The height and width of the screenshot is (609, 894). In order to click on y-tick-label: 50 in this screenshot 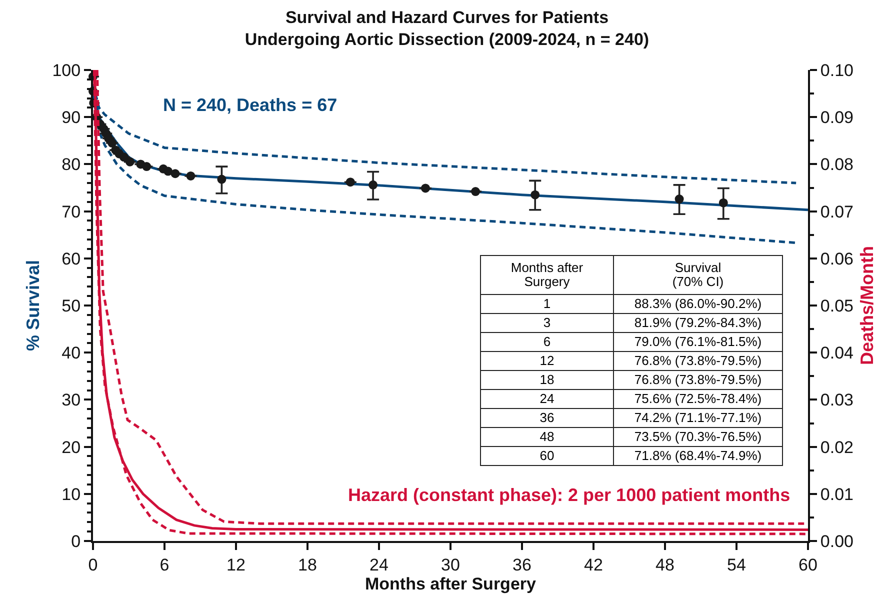, I will do `click(71, 306)`.